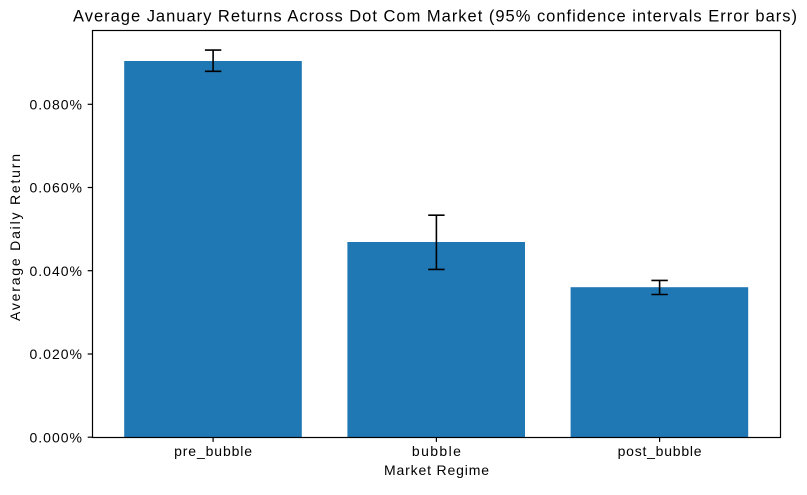 Image resolution: width=807 pixels, height=495 pixels. Describe the element at coordinates (56, 188) in the screenshot. I see `svg-text: 0.060%` at that location.